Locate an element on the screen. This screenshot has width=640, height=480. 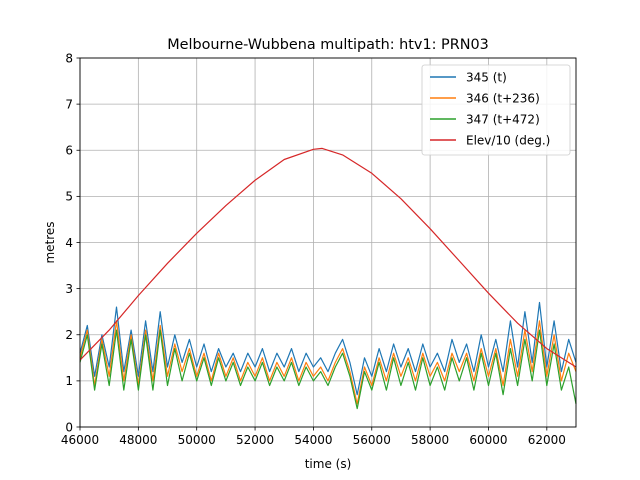
y-tick-label: 7 is located at coordinates (69, 104).